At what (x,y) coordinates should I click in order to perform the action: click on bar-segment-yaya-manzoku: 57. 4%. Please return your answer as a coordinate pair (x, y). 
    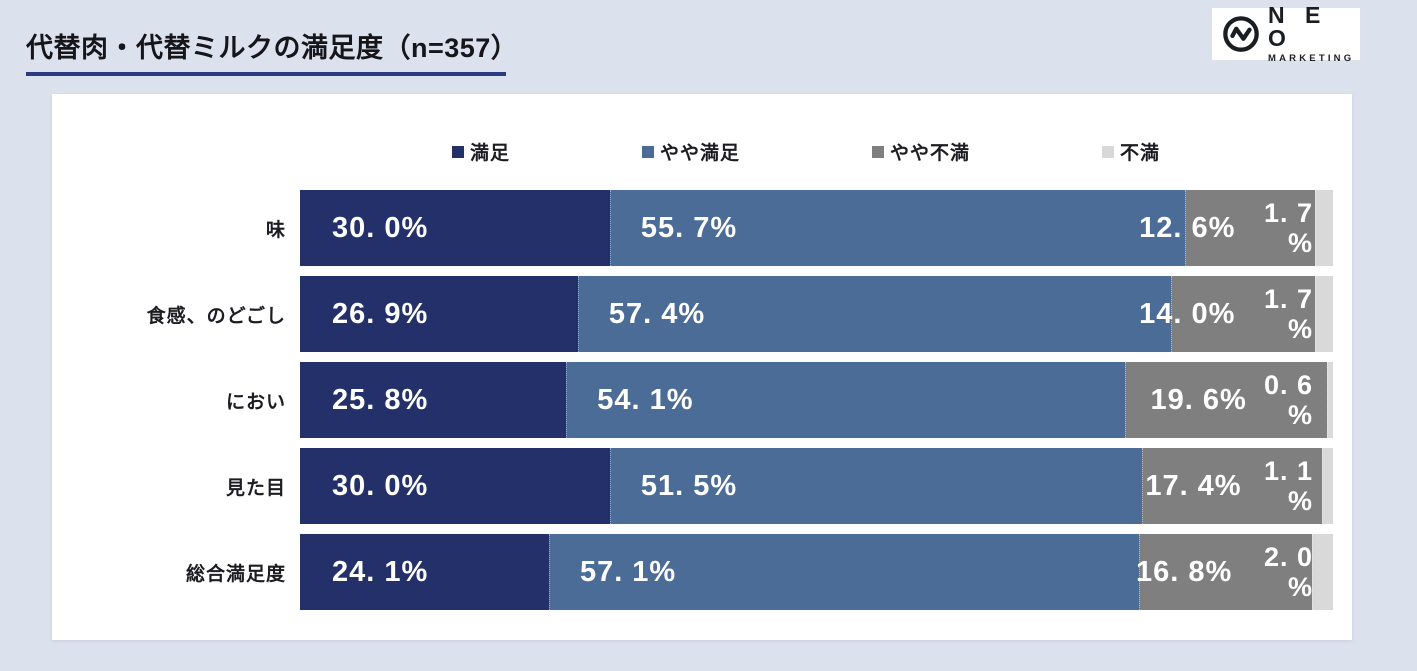
    Looking at the image, I should click on (874, 314).